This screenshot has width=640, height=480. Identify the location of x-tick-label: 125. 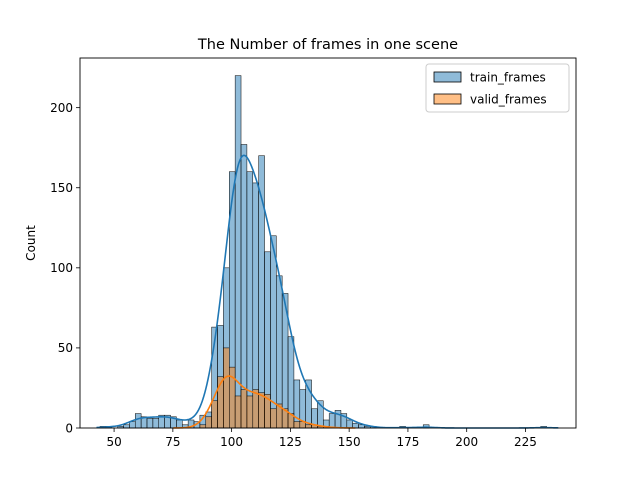
(290, 442).